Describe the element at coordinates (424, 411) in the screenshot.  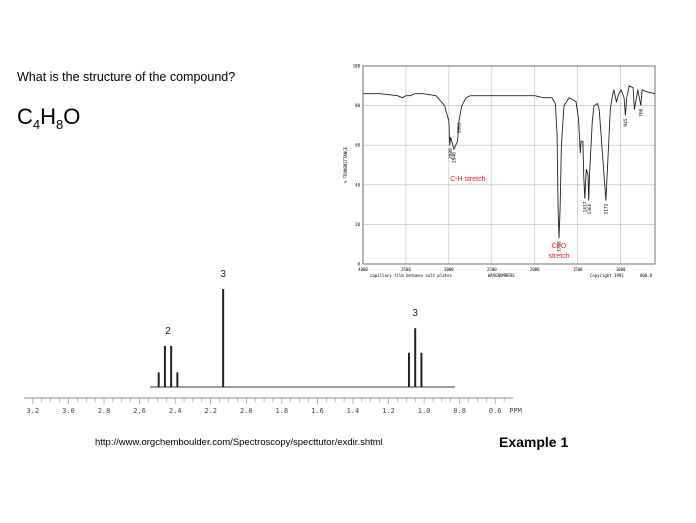
I see `nmr-x-tick-label: 1.0` at that location.